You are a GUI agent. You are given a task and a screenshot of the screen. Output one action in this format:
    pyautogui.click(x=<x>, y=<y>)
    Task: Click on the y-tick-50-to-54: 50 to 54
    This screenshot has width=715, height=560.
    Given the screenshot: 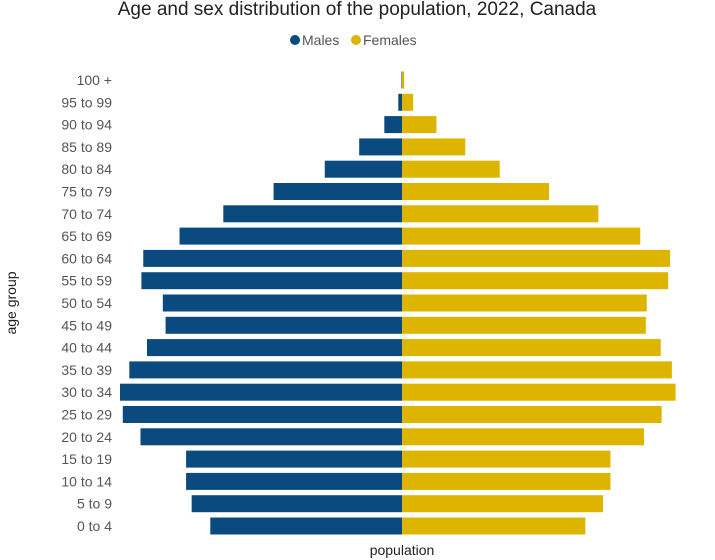 What is the action you would take?
    pyautogui.click(x=86, y=303)
    